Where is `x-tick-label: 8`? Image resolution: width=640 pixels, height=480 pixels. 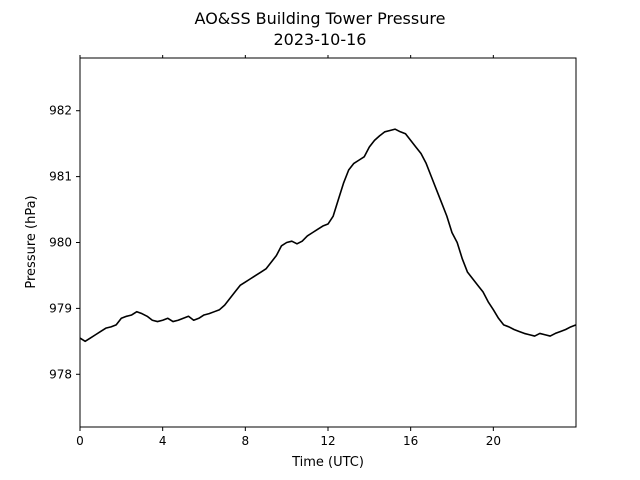 x-tick-label: 8 is located at coordinates (246, 441).